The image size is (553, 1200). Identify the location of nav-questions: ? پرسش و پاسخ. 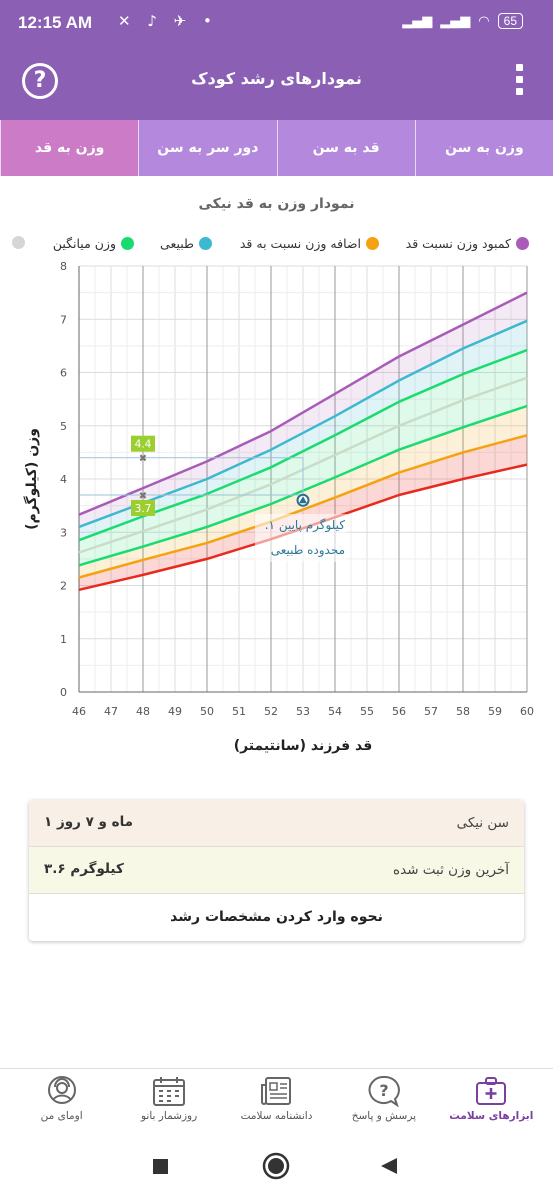
(383, 1100).